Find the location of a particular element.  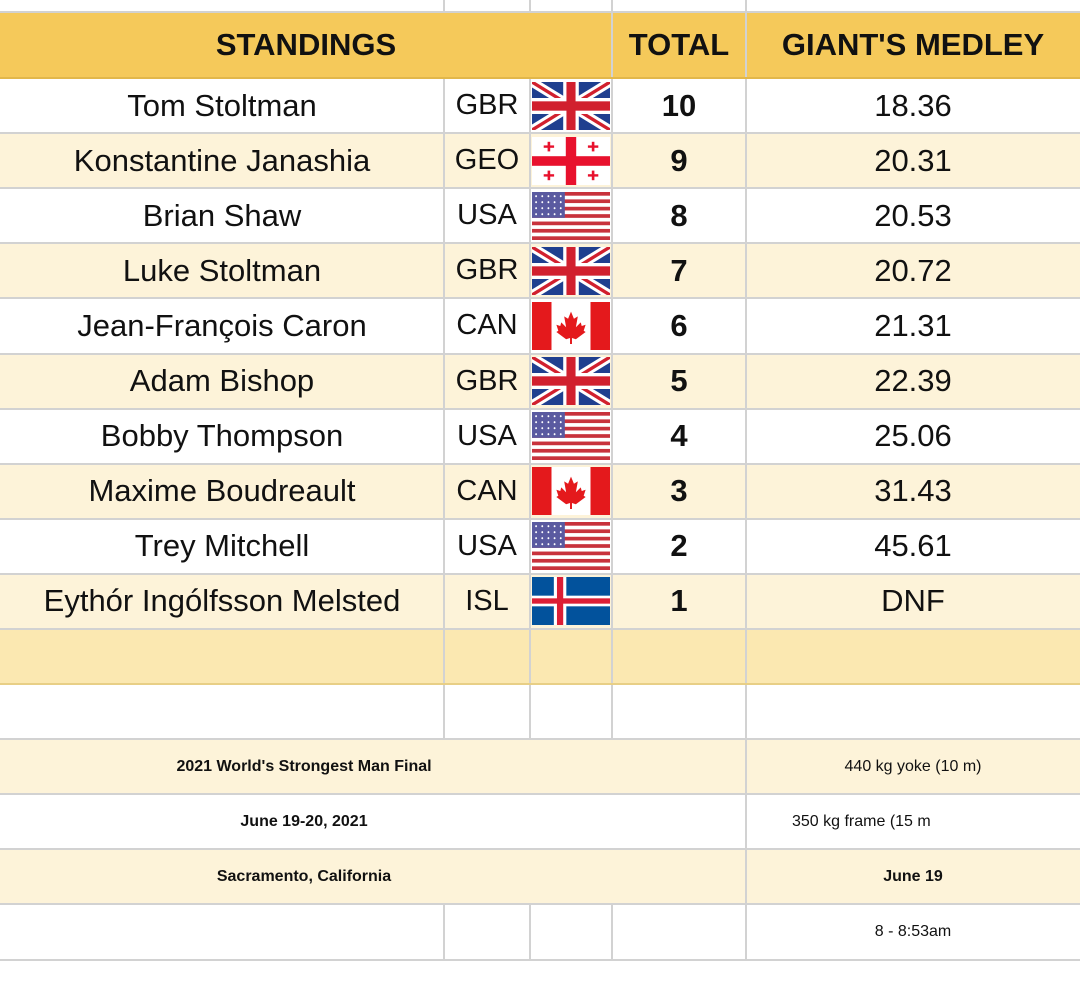

total-points: 3 is located at coordinates (679, 491).